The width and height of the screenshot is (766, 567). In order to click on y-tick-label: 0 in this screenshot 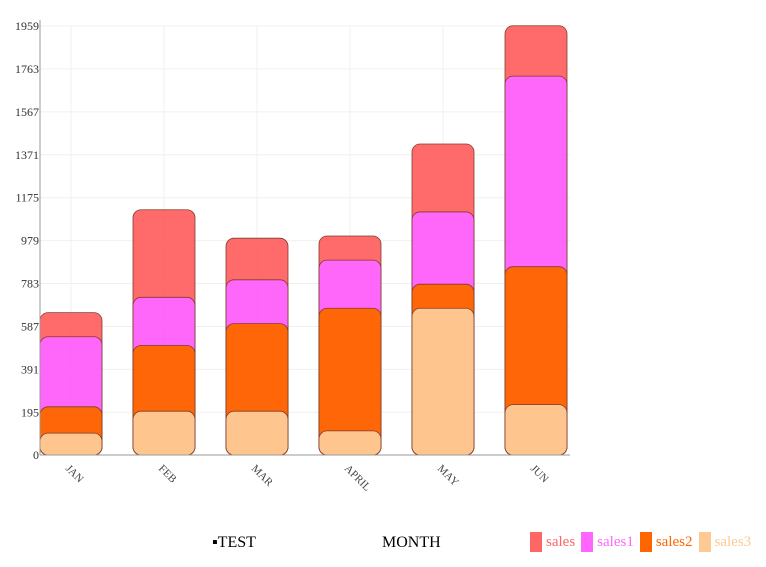, I will do `click(36, 455)`.